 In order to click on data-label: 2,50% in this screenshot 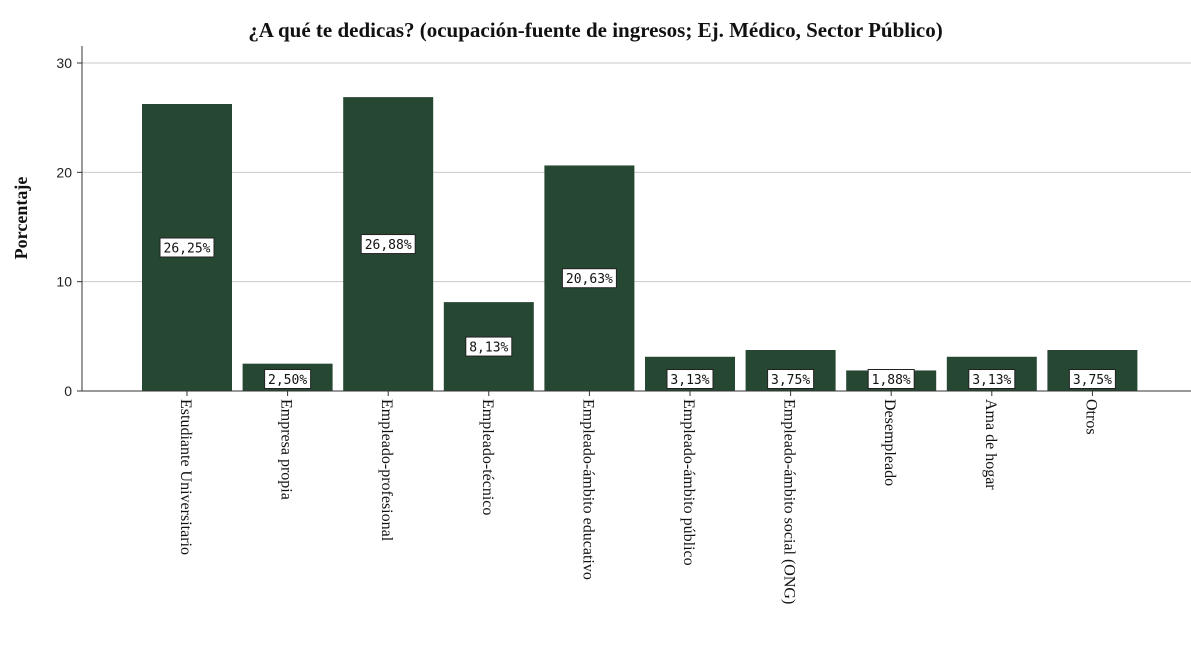, I will do `click(287, 380)`.